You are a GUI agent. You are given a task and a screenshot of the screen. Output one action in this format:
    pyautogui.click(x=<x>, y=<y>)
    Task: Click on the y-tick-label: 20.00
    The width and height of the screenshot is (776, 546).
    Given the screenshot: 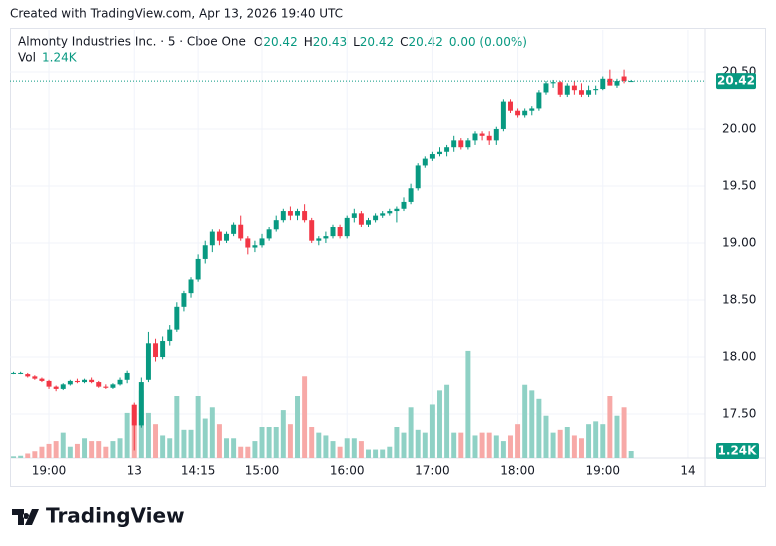 What is the action you would take?
    pyautogui.click(x=739, y=128)
    